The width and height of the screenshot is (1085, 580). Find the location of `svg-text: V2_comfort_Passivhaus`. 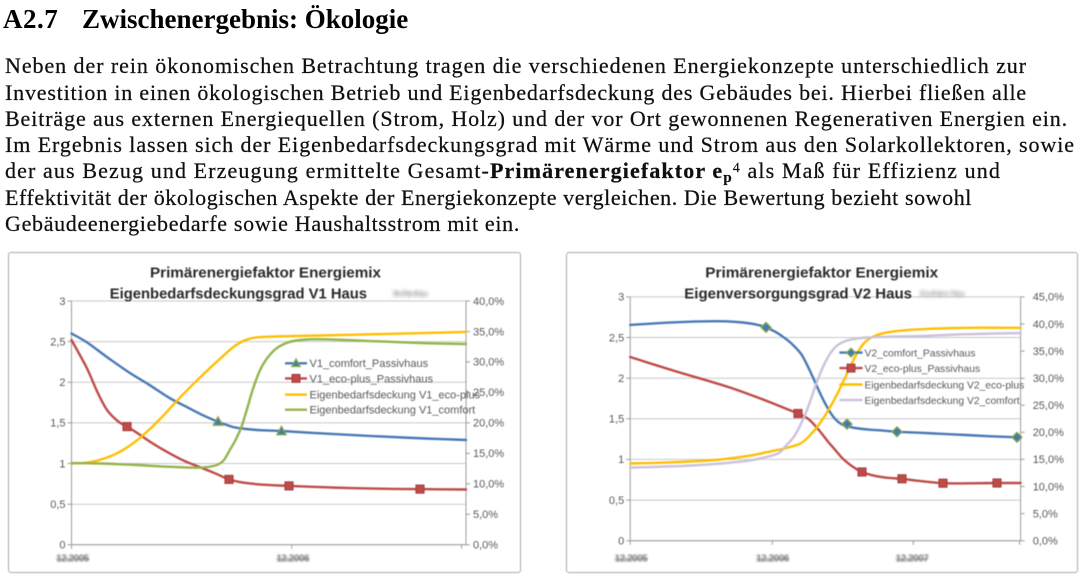

svg-text: V2_comfort_Passivhaus is located at coordinates (920, 354).